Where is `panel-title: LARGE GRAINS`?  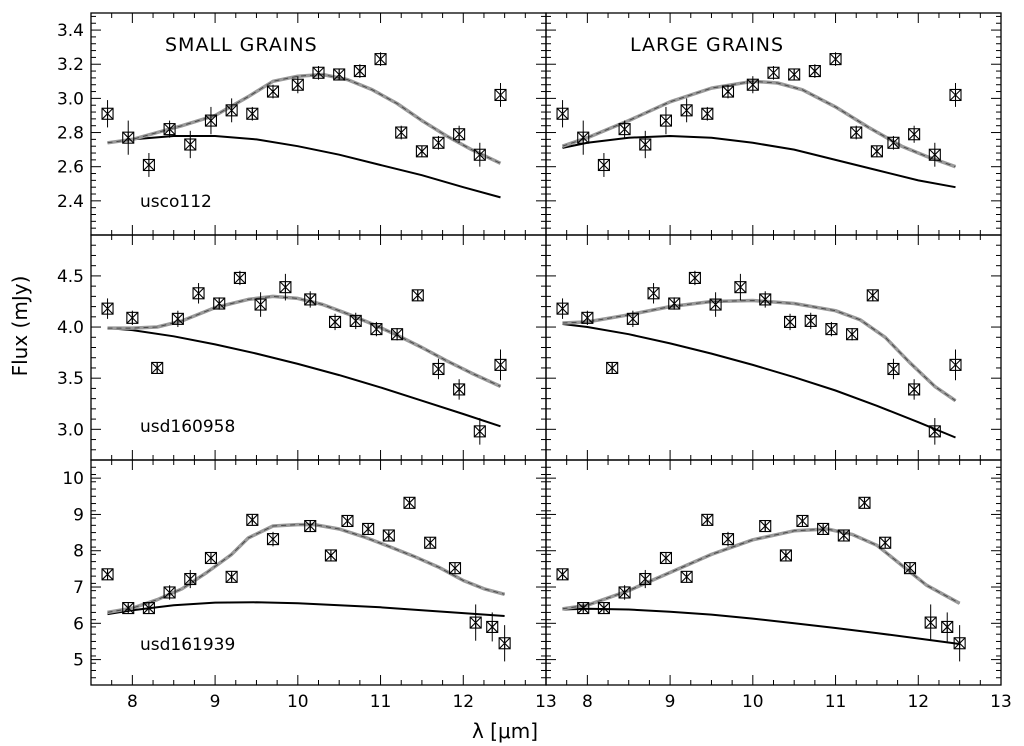 panel-title: LARGE GRAINS is located at coordinates (707, 45).